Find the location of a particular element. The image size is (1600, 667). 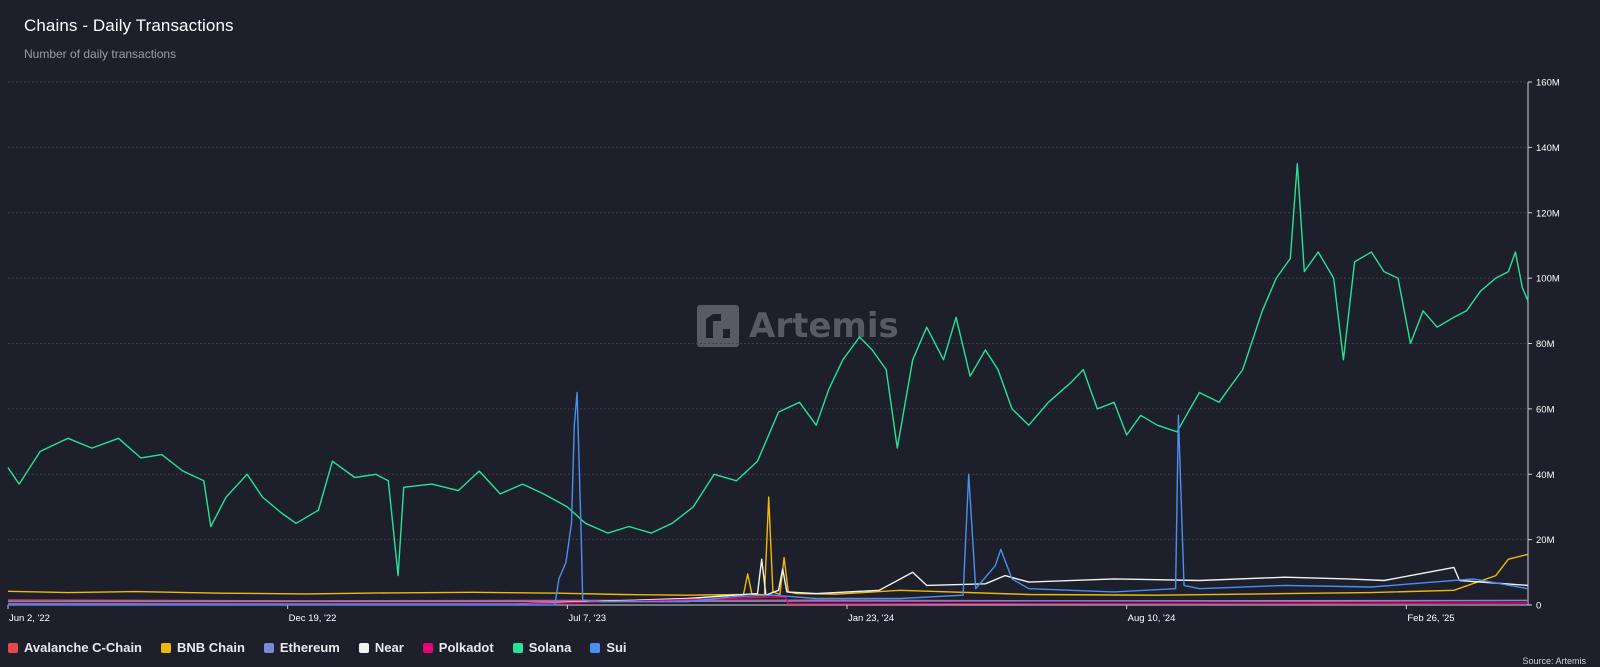

watermark-text: Artemis is located at coordinates (824, 326).